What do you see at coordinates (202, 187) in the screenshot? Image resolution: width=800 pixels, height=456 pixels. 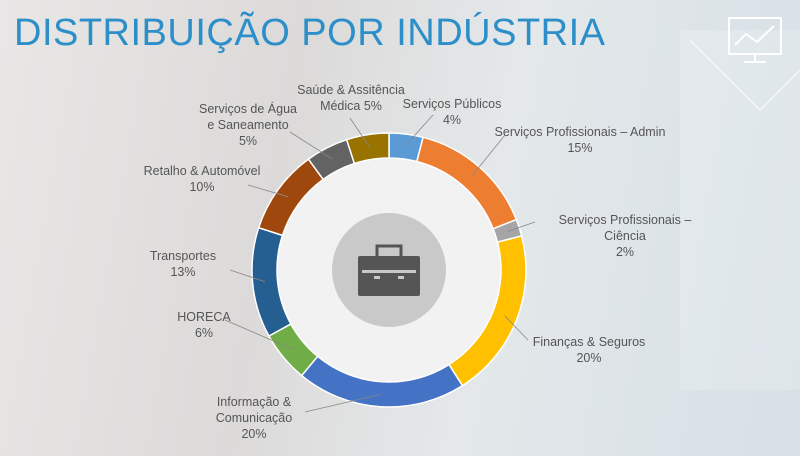 I see `value-label: 10%` at bounding box center [202, 187].